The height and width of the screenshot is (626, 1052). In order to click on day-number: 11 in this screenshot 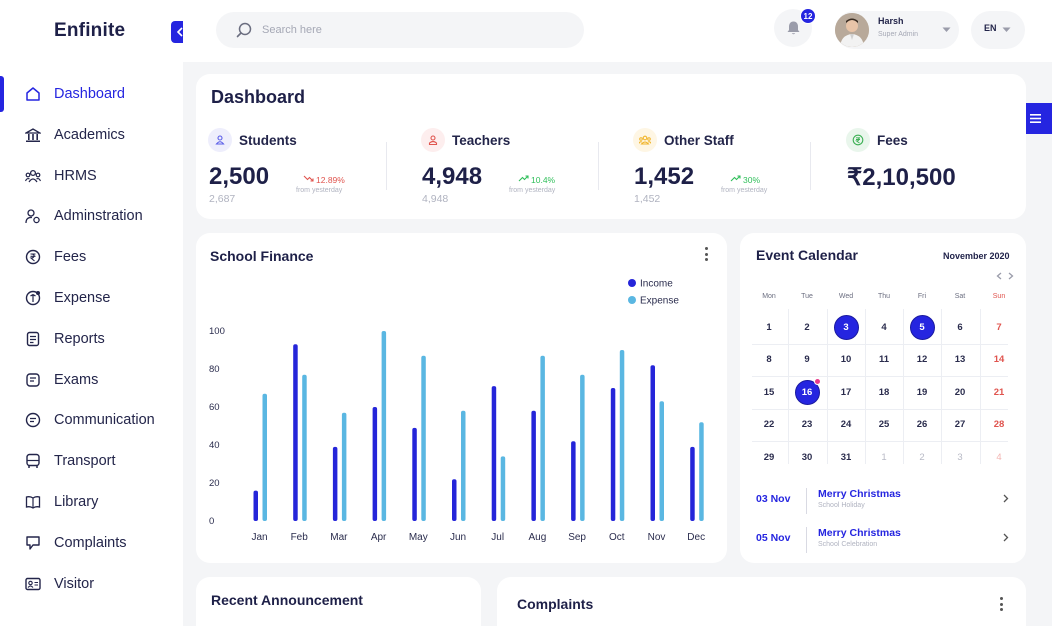, I will do `click(884, 359)`.